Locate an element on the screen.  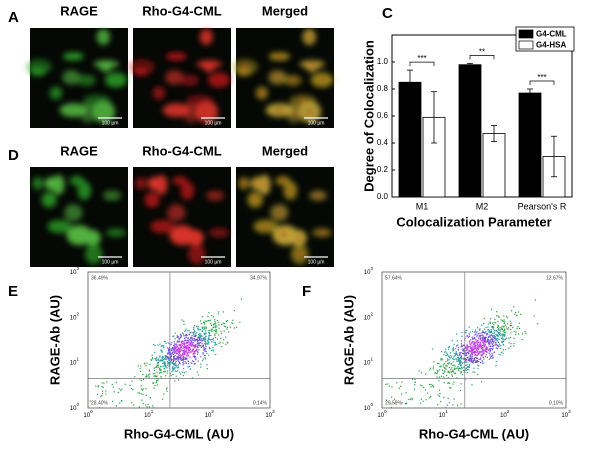
significance-label: ** is located at coordinates (482, 51).